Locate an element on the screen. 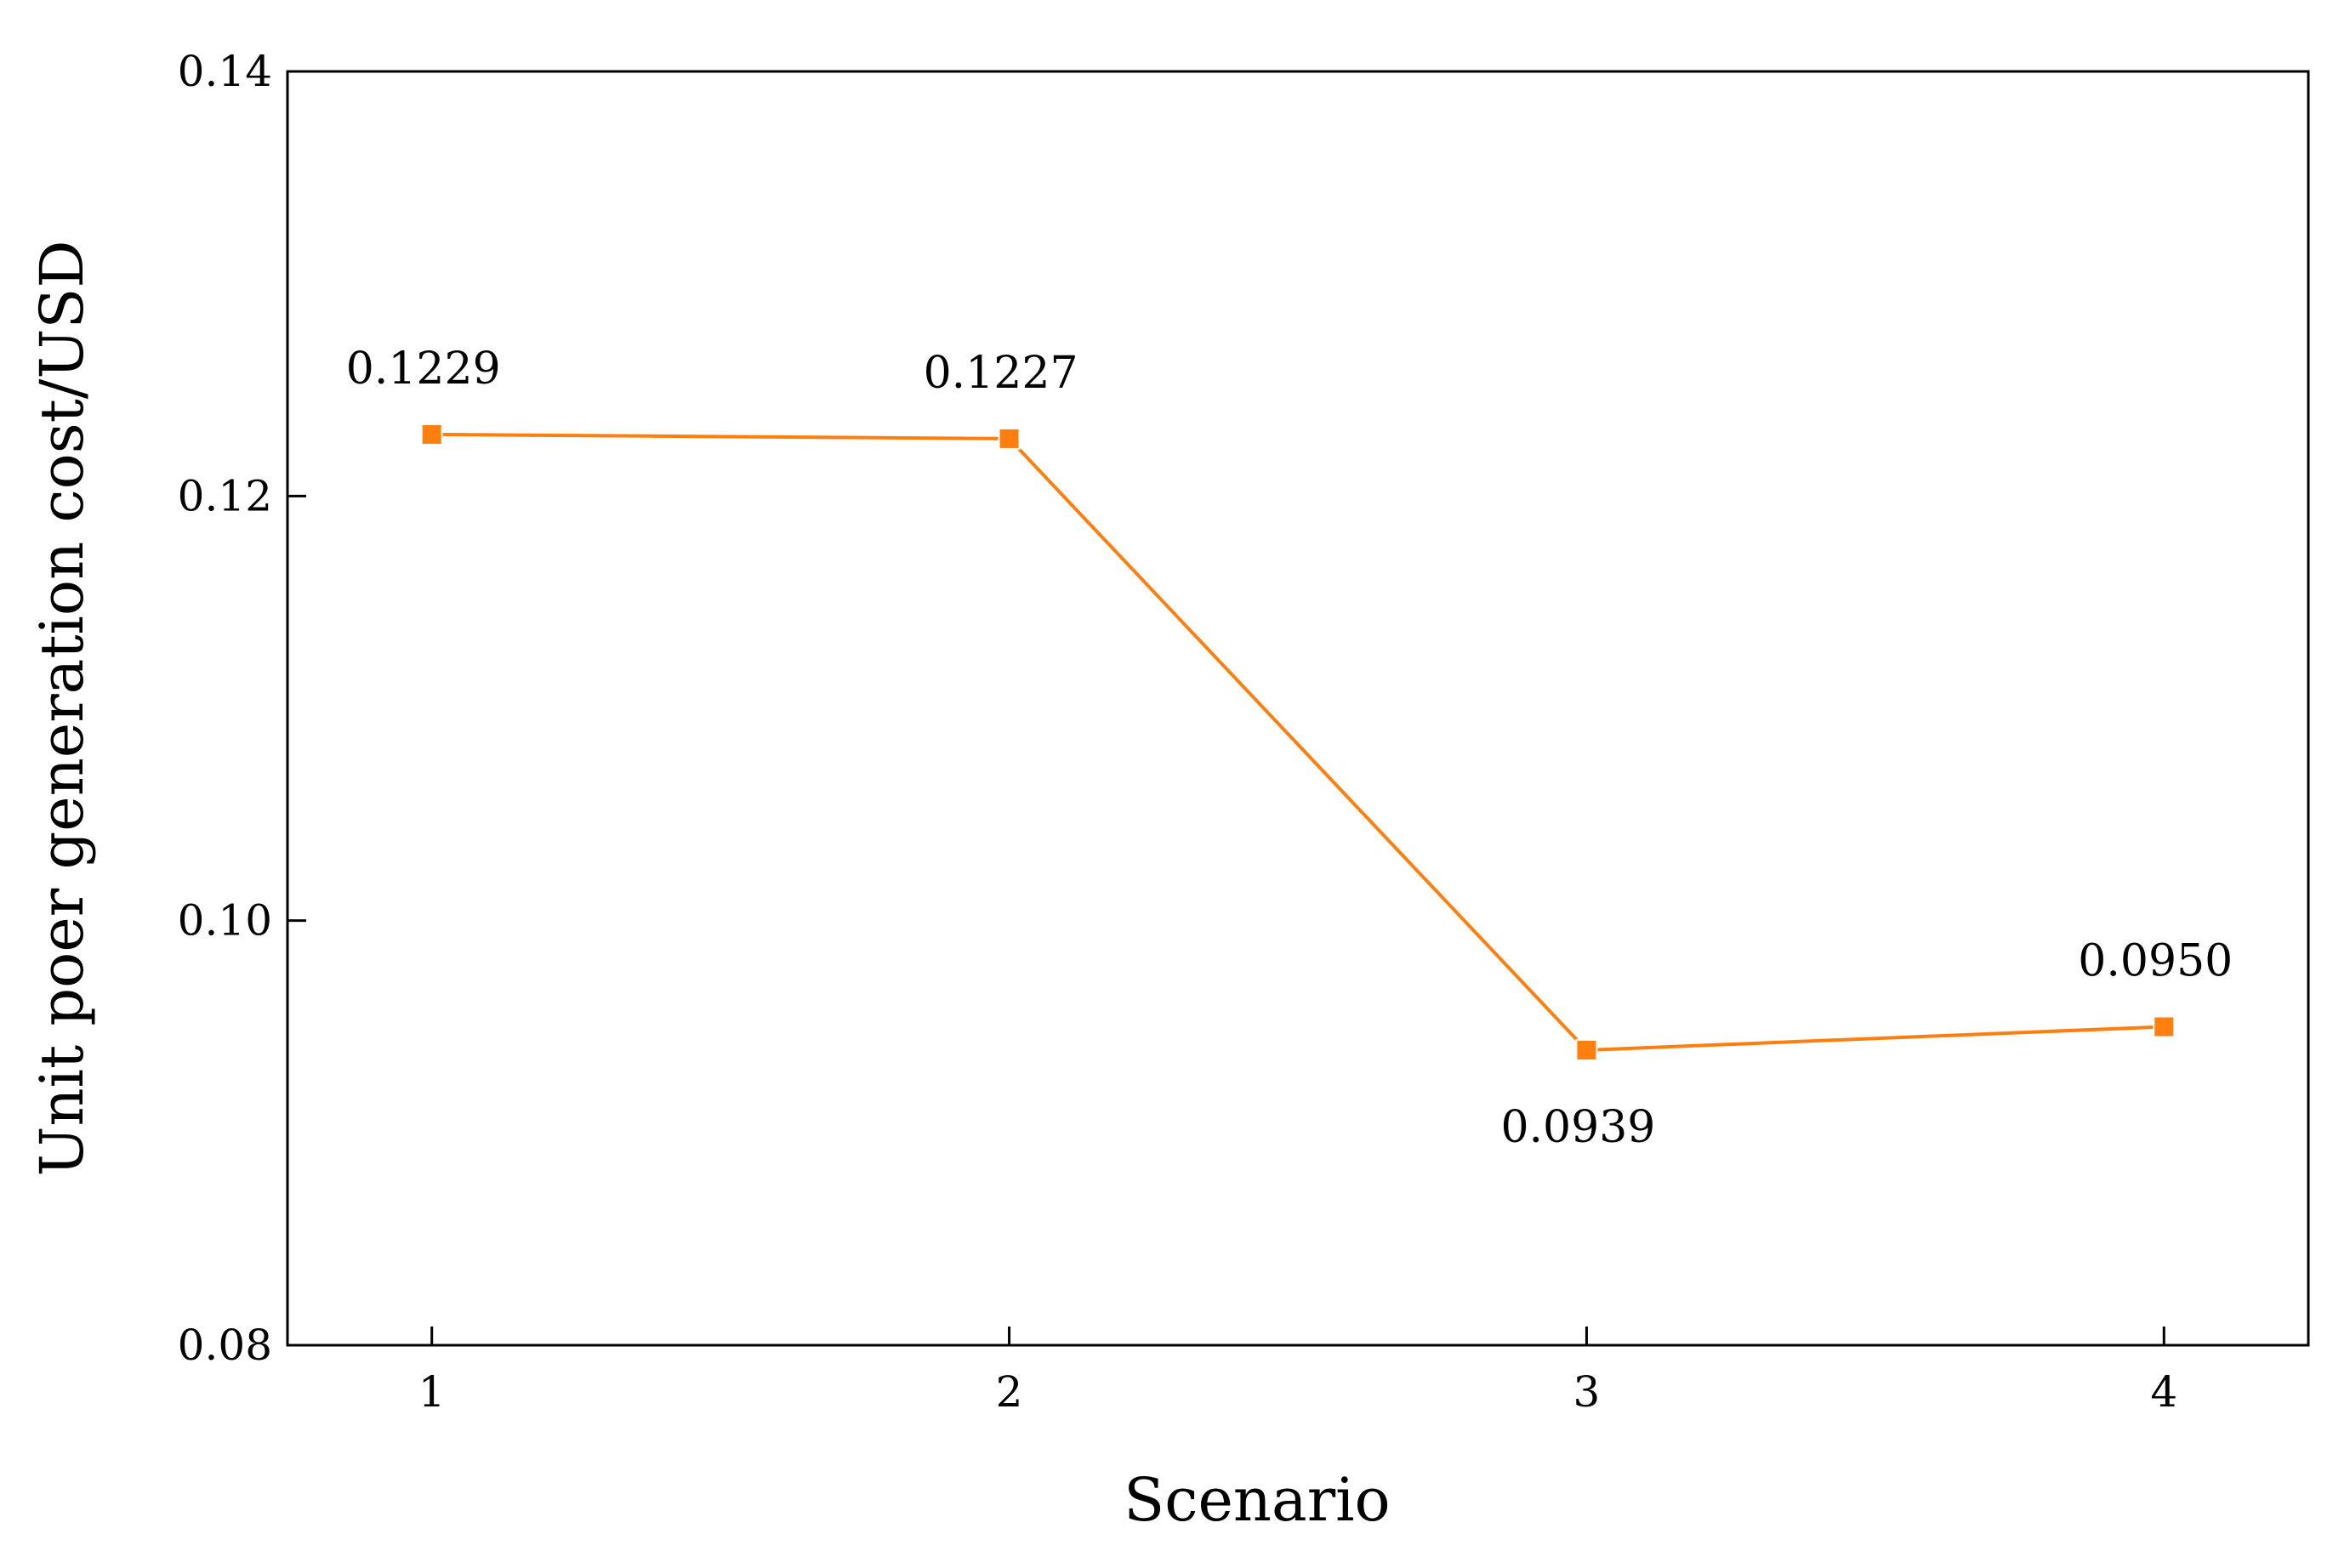 This screenshot has width=2350, height=1568. y-tick-label: 0.10 is located at coordinates (225, 921).